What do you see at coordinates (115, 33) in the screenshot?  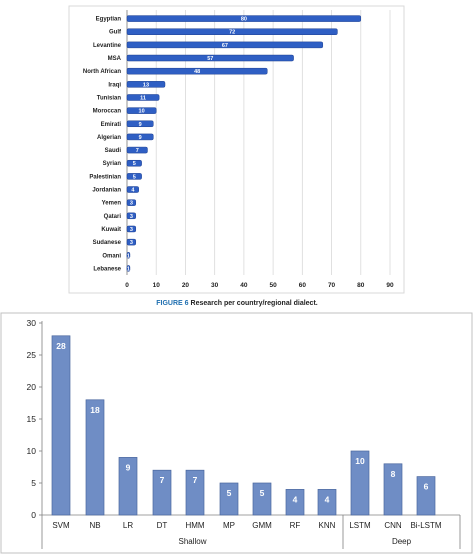 I see `top-category-label: Gulf` at bounding box center [115, 33].